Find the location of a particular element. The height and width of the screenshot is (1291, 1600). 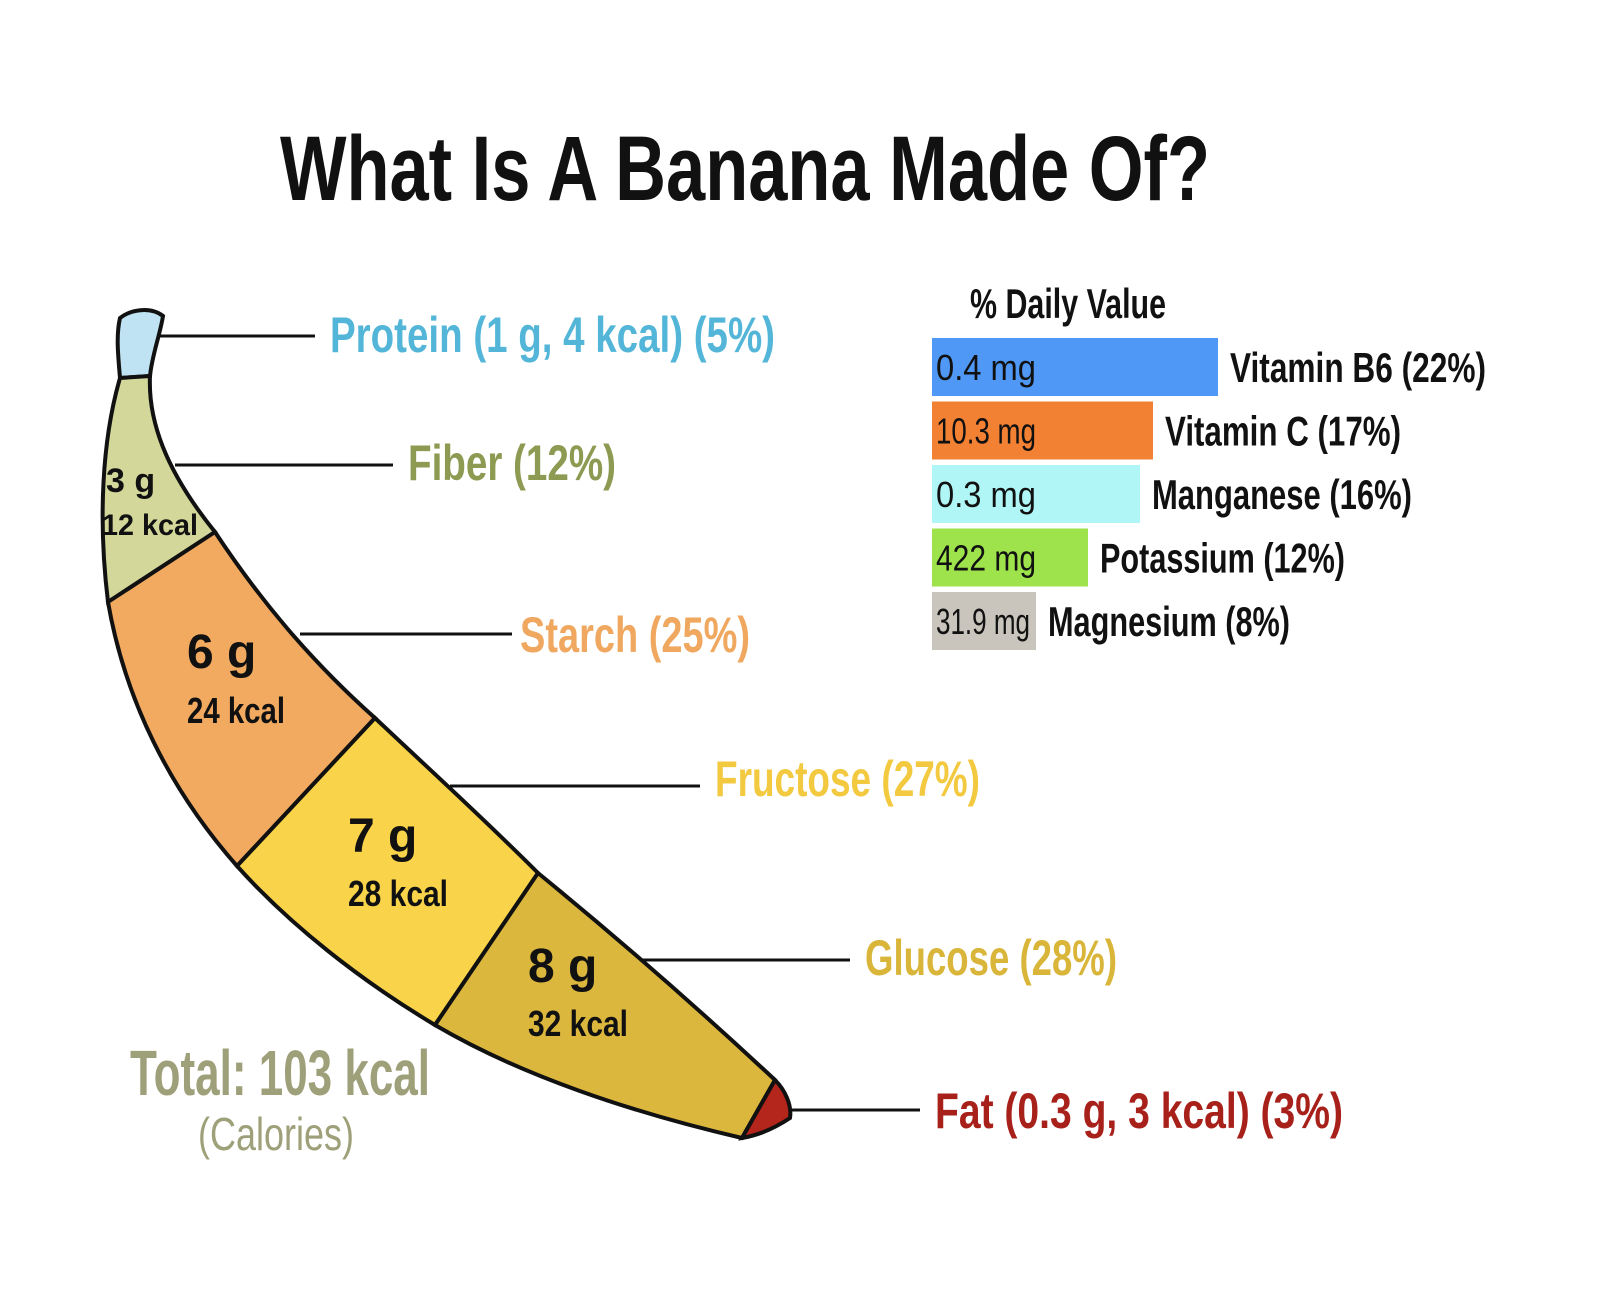

dv-category-label: Magnesium (8%) is located at coordinates (1169, 621).